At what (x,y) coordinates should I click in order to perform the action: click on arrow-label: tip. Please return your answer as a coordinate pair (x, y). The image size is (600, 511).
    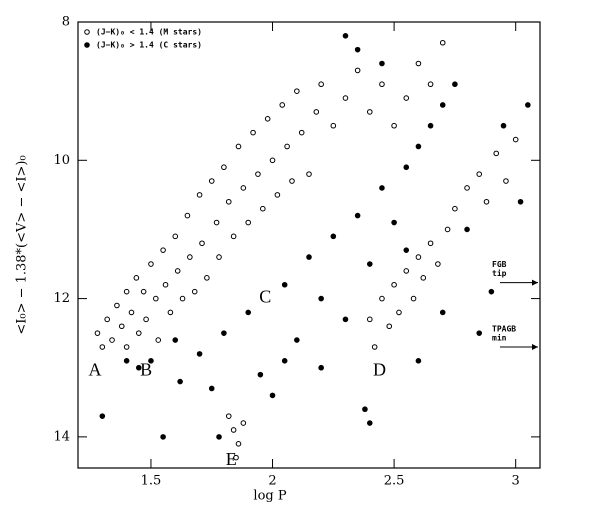
    Looking at the image, I should click on (499, 273).